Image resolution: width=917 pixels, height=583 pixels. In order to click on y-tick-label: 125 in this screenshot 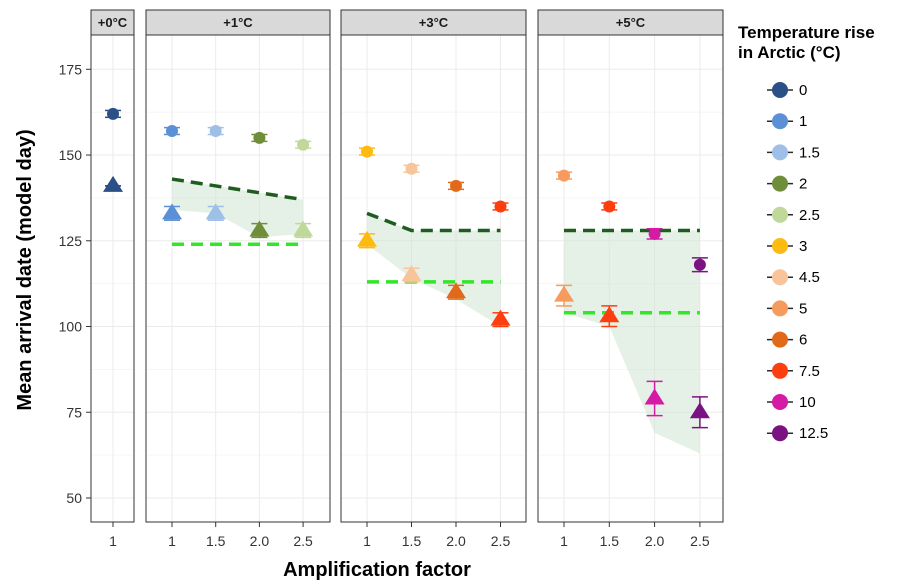, I will do `click(71, 241)`.